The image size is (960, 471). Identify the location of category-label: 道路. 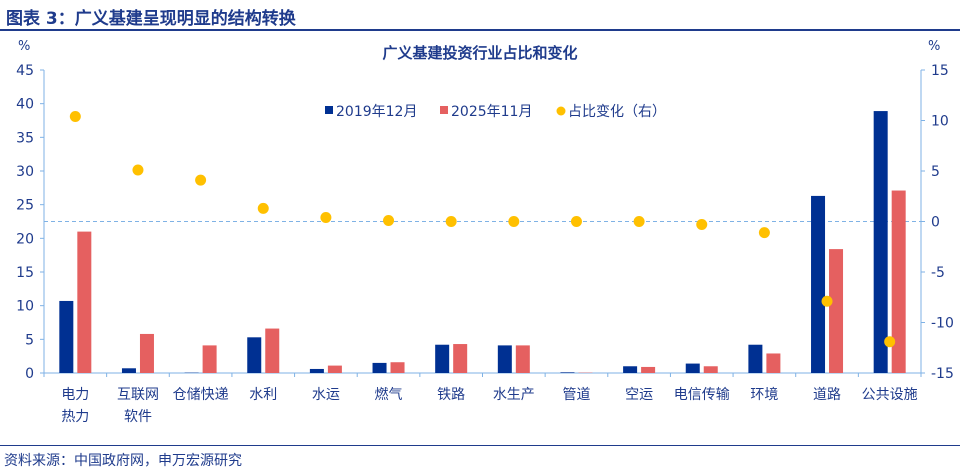
(827, 395).